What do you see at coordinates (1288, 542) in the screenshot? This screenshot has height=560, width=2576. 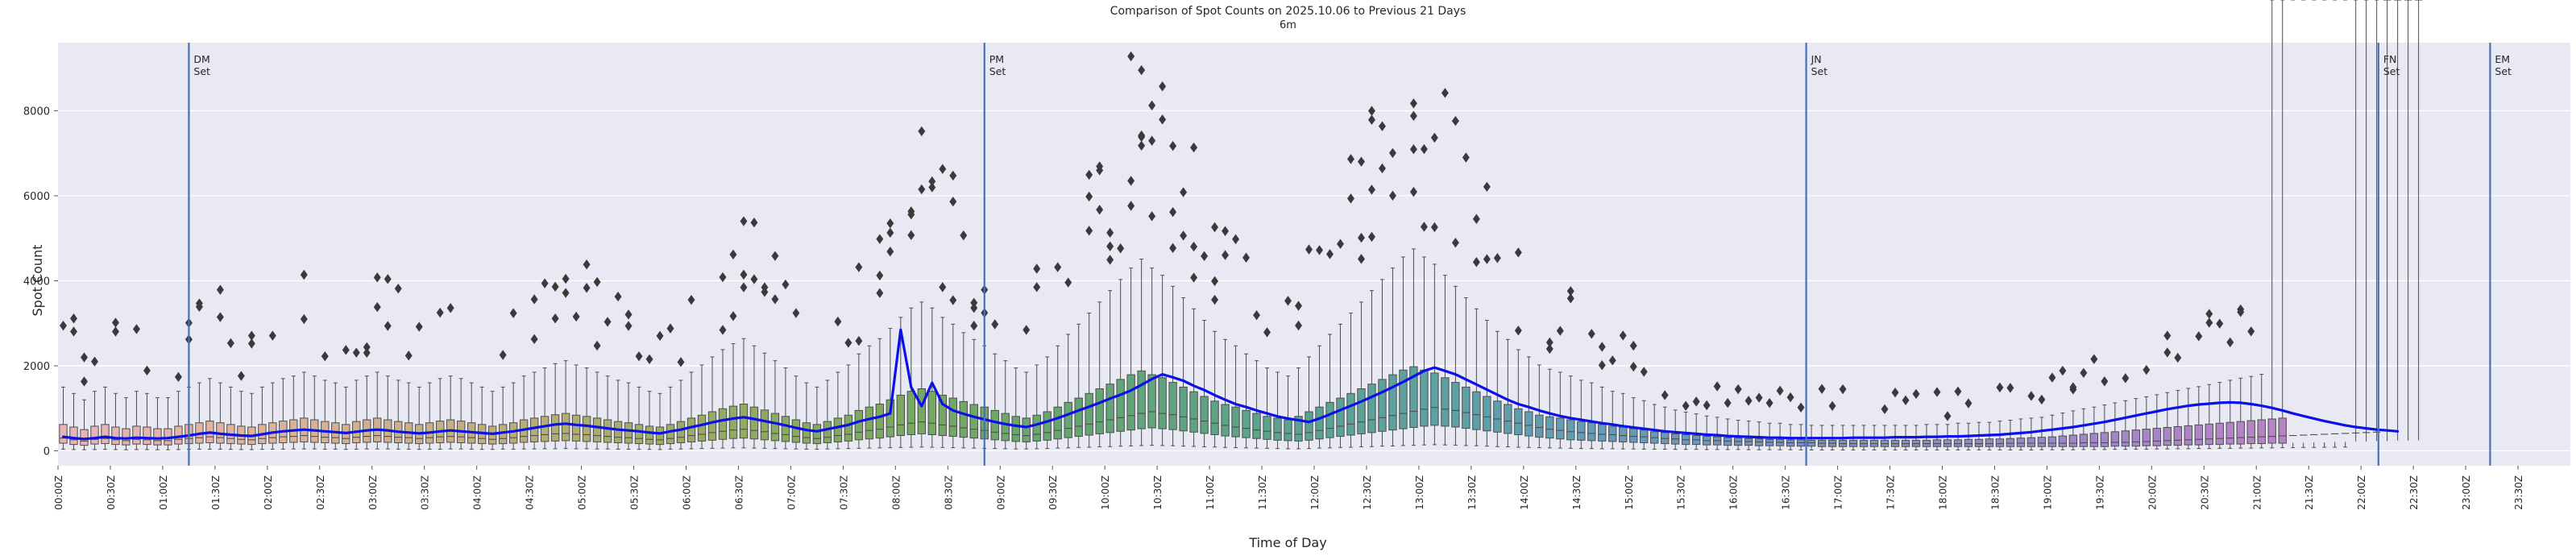 I see `x-axis-title: Time of Day` at bounding box center [1288, 542].